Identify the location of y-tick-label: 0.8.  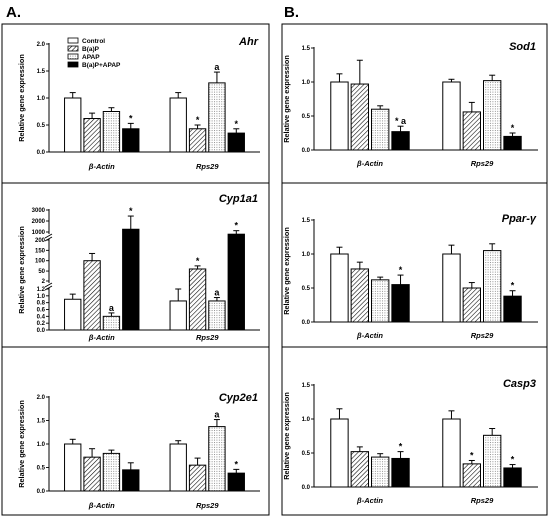
(41, 304).